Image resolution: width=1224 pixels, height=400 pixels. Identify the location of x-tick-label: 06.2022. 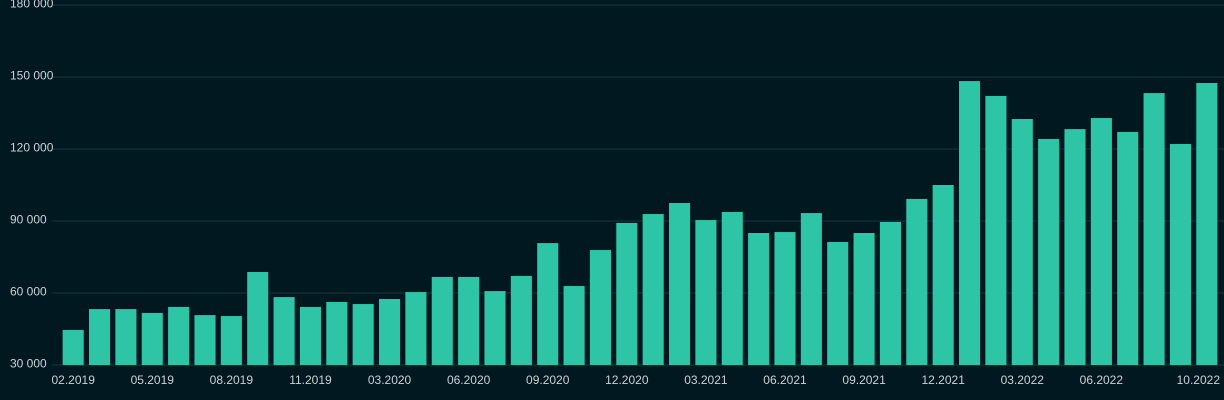
(1102, 380).